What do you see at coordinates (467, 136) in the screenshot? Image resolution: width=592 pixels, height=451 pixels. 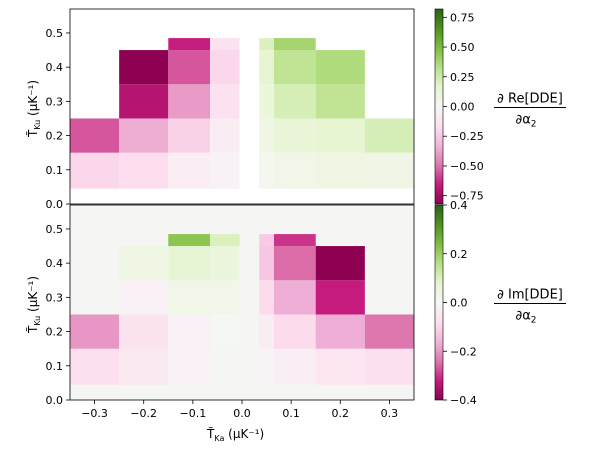 I see `colorbar-tick-label: −0.25` at bounding box center [467, 136].